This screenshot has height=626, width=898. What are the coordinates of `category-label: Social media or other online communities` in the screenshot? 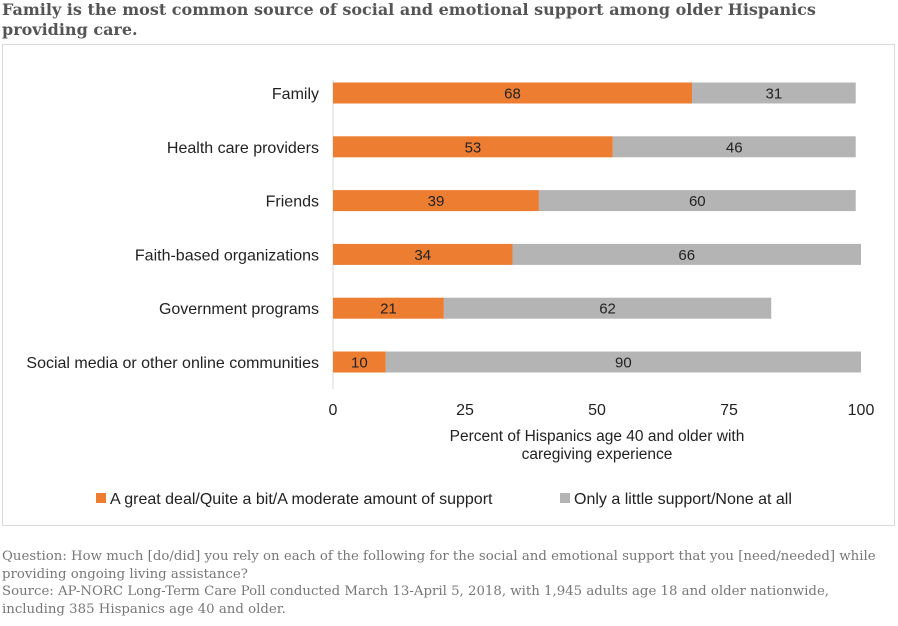 It's located at (172, 363).